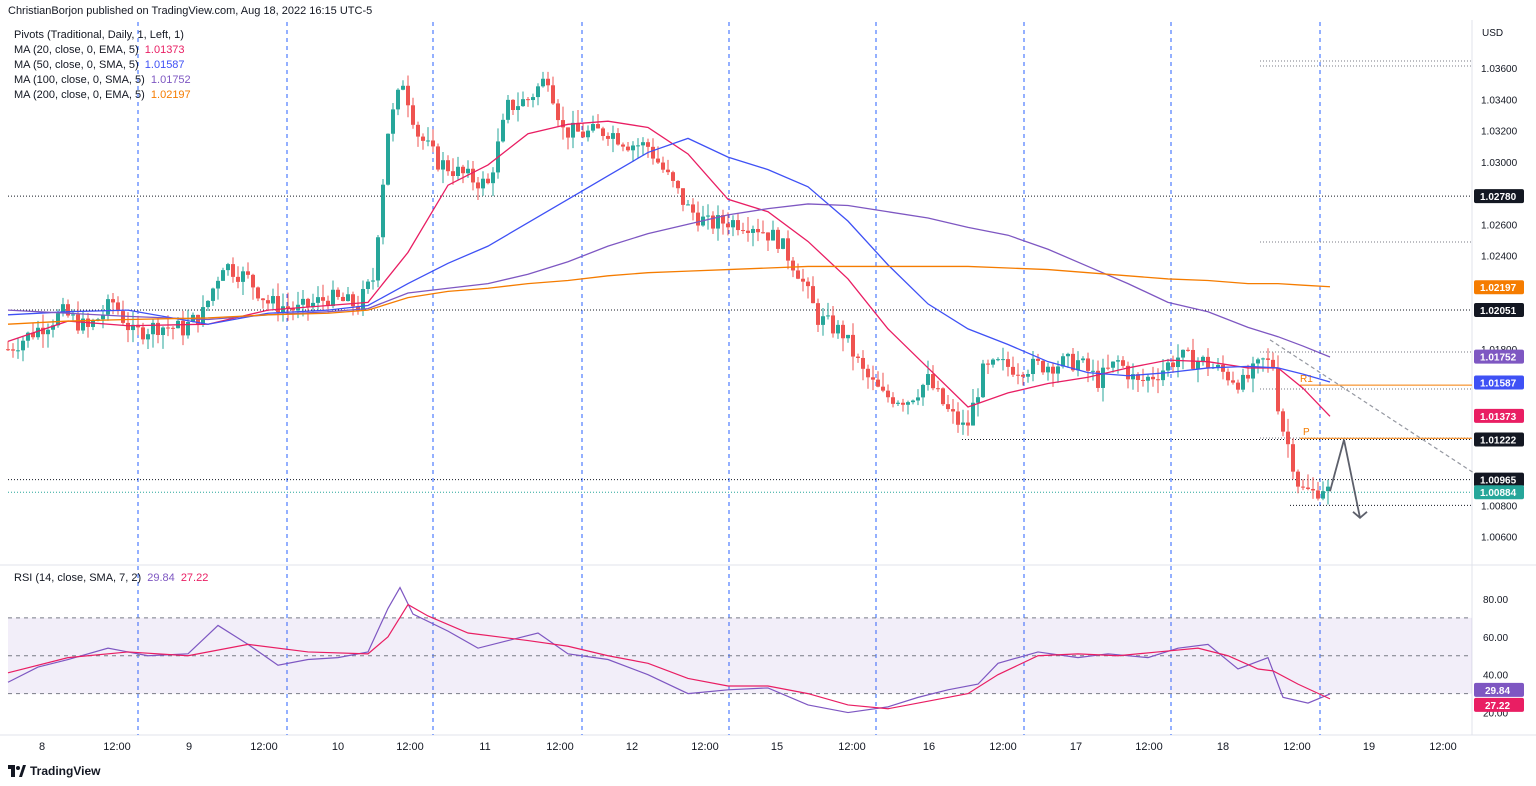 The image size is (1536, 786). What do you see at coordinates (1360, 515) in the screenshot?
I see `forecast-arrow-head` at bounding box center [1360, 515].